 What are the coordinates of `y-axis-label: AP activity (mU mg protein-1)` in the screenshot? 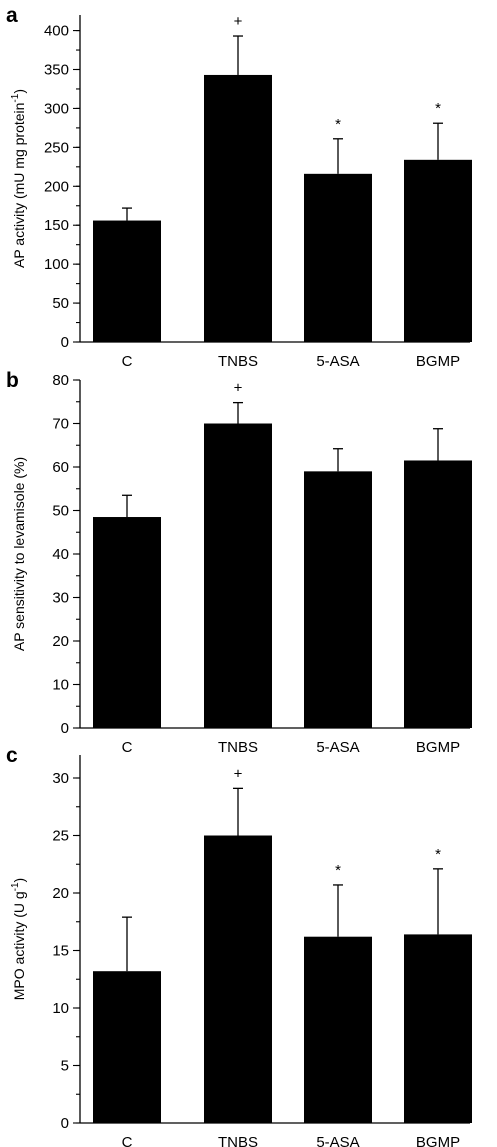 It's located at (18, 178).